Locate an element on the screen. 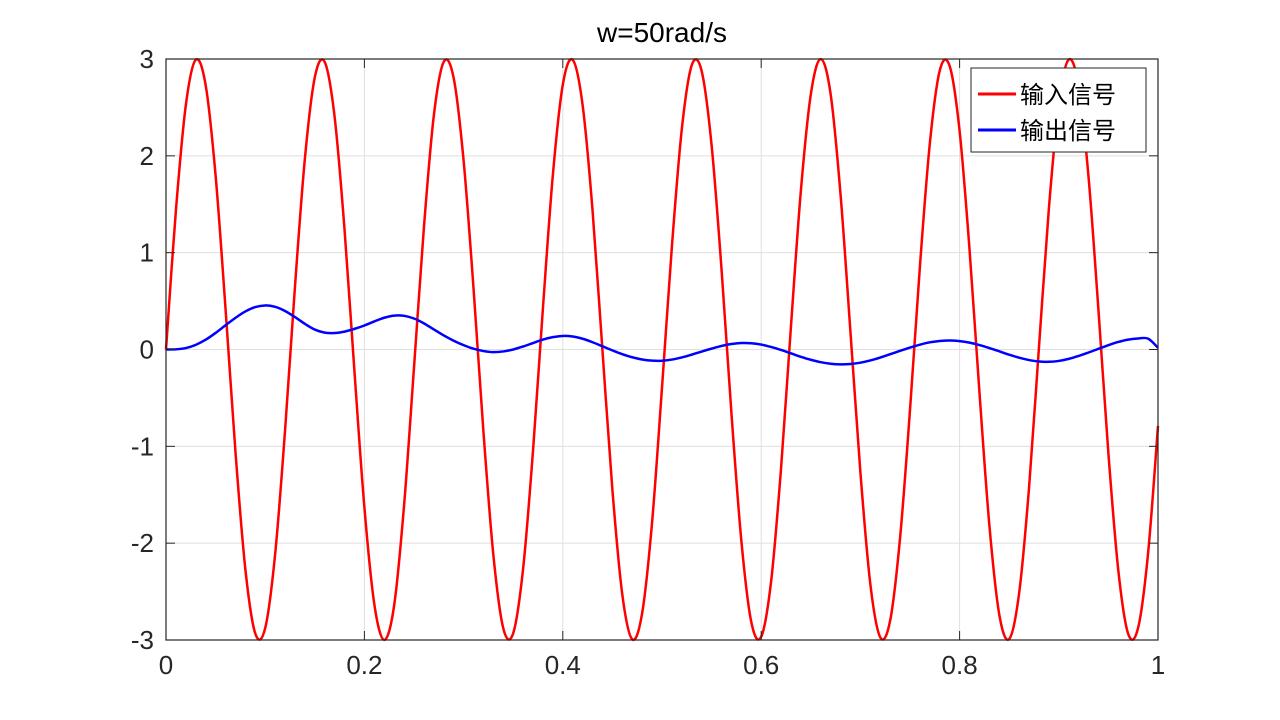  x-tick-label: 0.8 is located at coordinates (960, 665).